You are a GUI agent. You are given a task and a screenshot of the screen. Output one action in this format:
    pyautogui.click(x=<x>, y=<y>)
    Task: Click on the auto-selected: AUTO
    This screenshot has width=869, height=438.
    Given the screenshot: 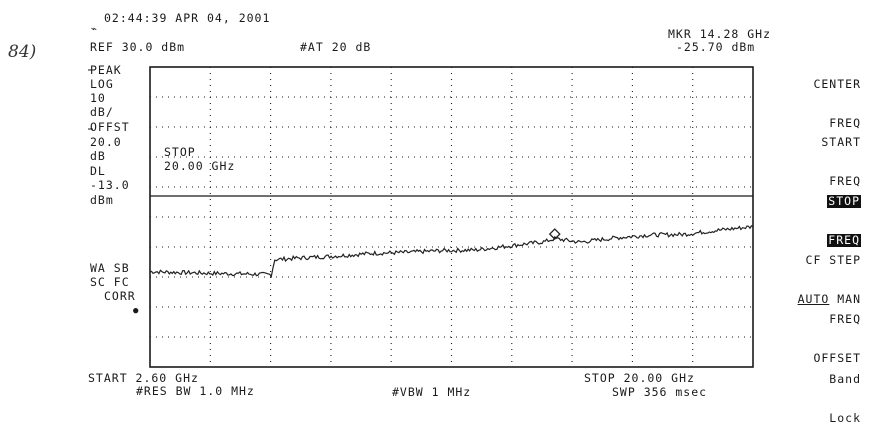 What is the action you would take?
    pyautogui.click(x=813, y=299)
    